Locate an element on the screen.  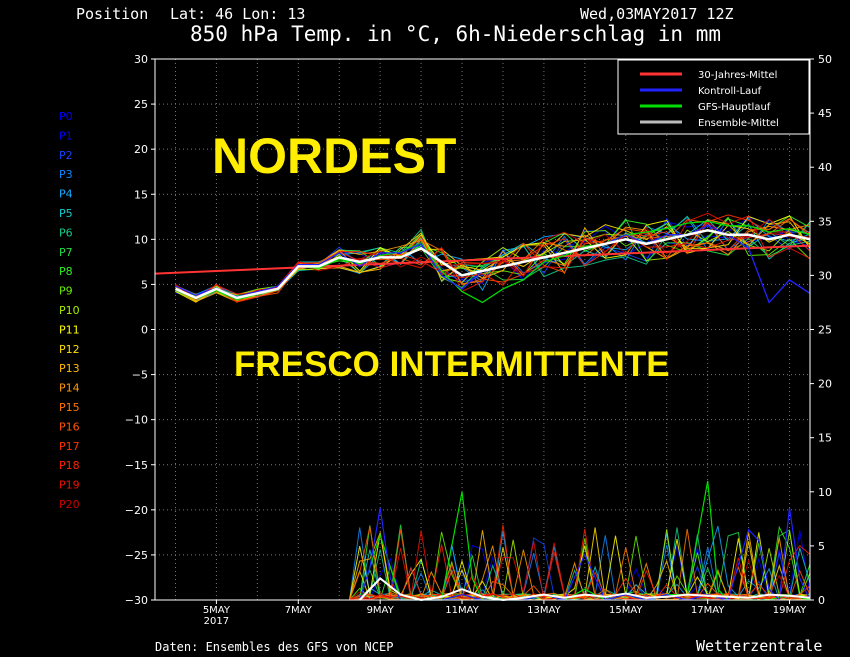
member-label: P16 is located at coordinates (69, 426).